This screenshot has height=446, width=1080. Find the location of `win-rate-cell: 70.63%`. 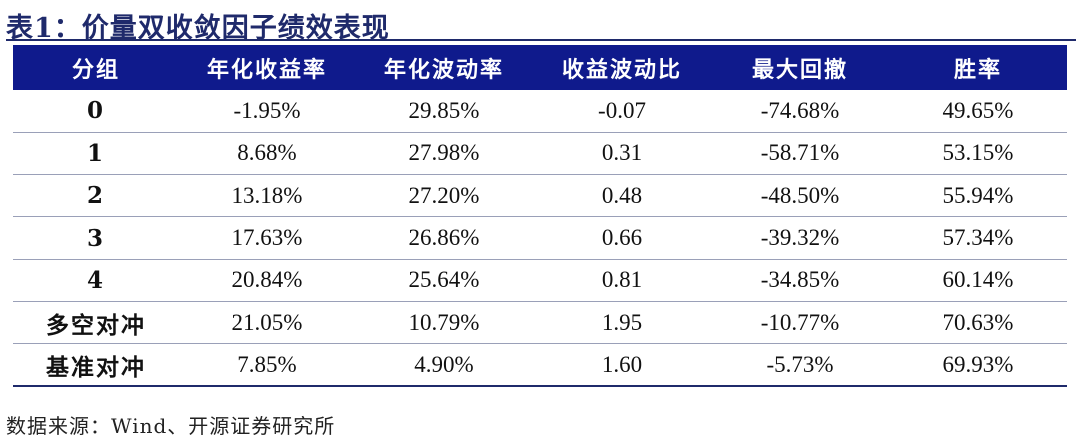

win-rate-cell: 70.63% is located at coordinates (978, 322).